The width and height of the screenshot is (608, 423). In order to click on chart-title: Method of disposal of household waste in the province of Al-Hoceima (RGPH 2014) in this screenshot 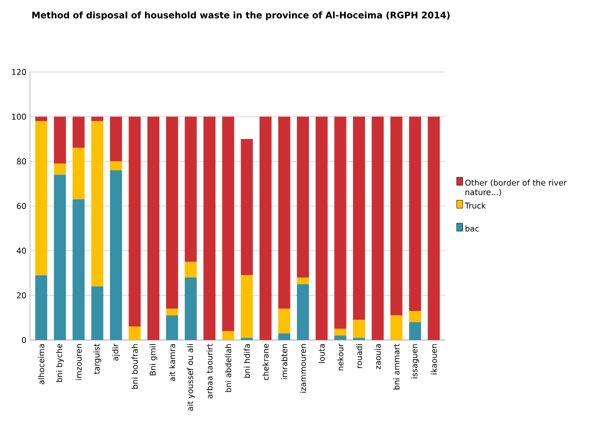, I will do `click(241, 16)`.